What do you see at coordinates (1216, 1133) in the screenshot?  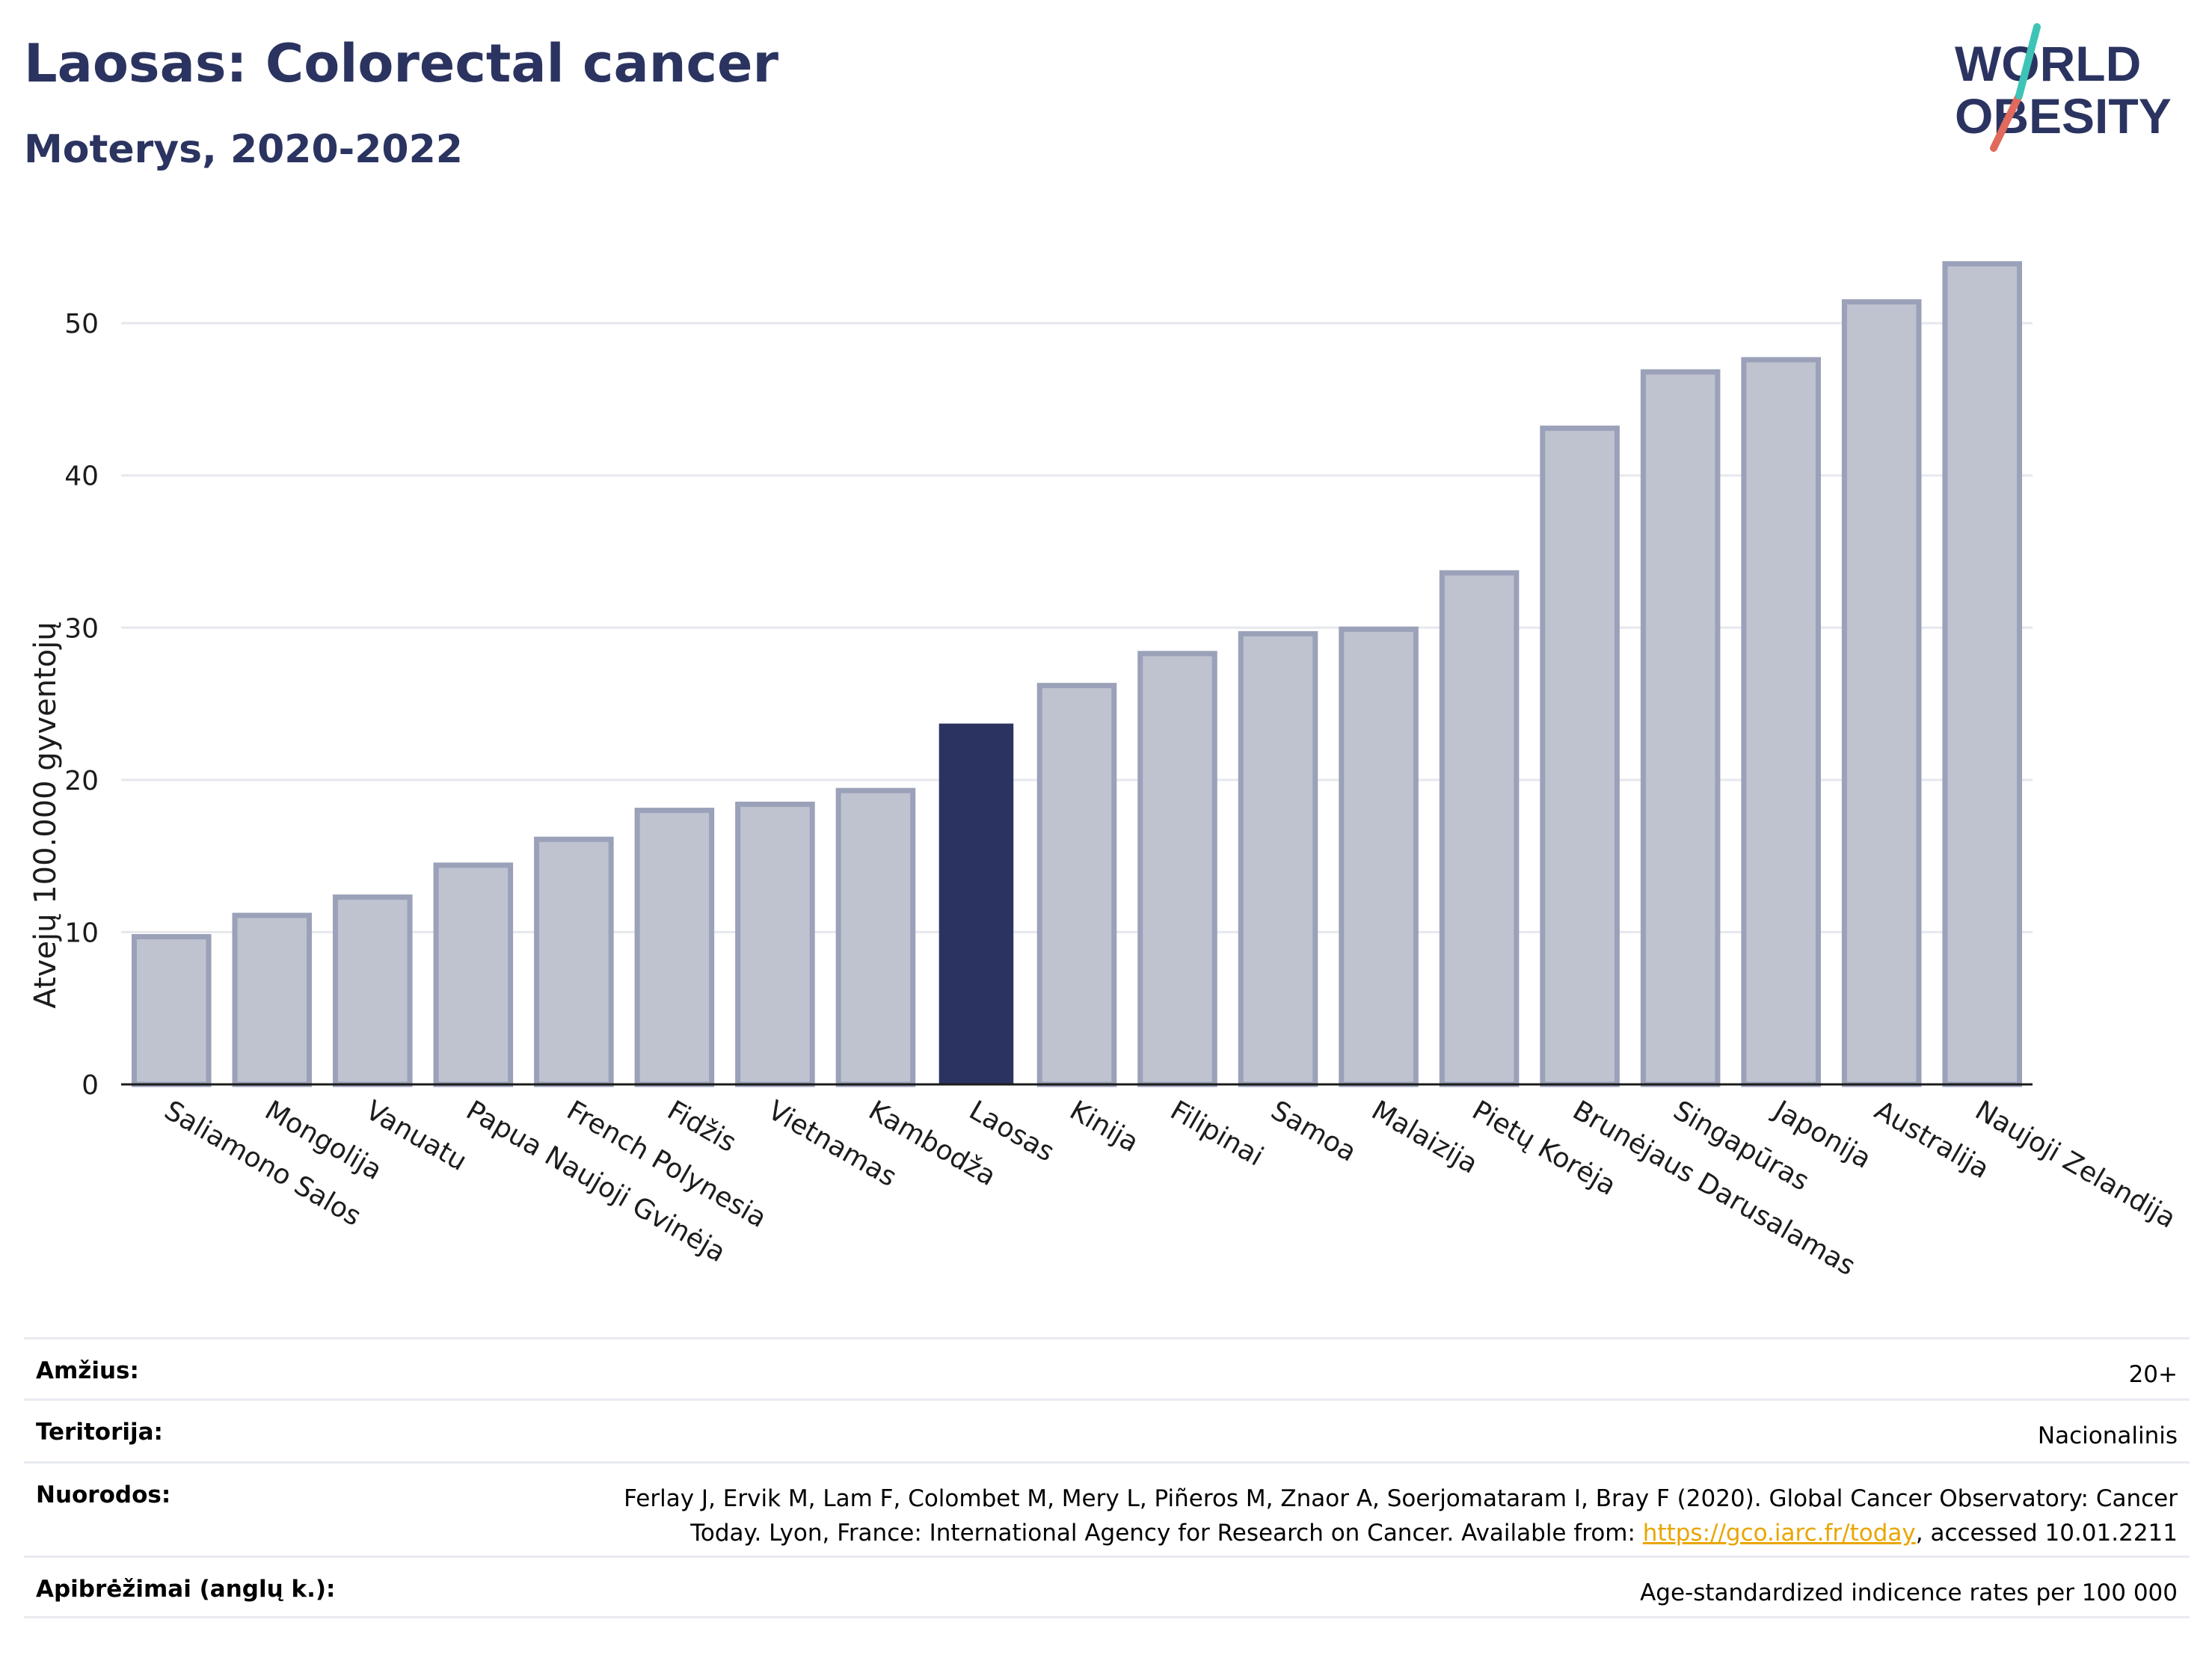 I see `x-tick-label: Filipinai` at bounding box center [1216, 1133].